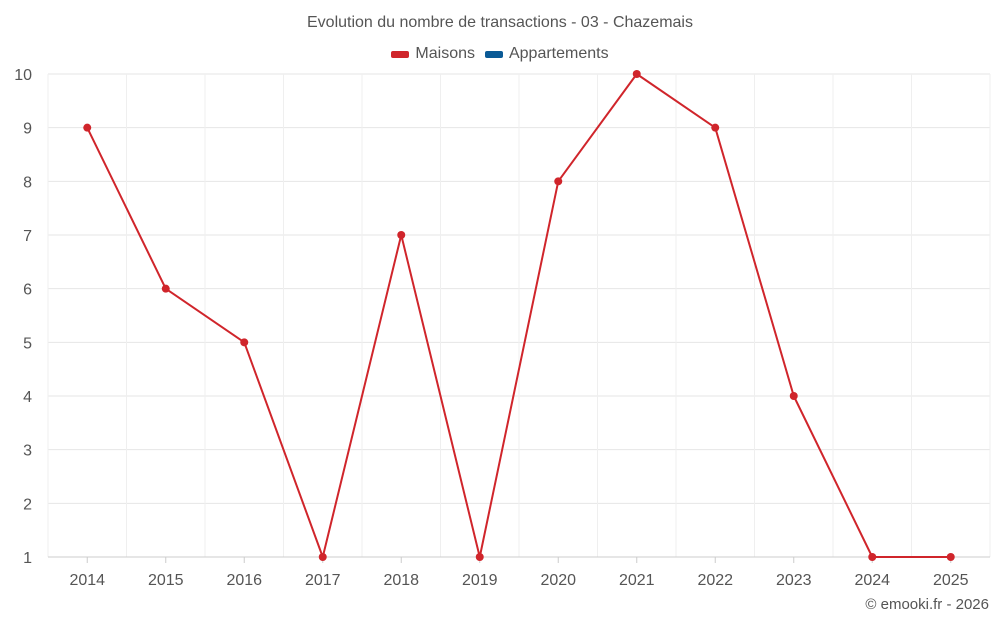 The height and width of the screenshot is (625, 1000). What do you see at coordinates (27, 343) in the screenshot?
I see `y-tick-label: 5` at bounding box center [27, 343].